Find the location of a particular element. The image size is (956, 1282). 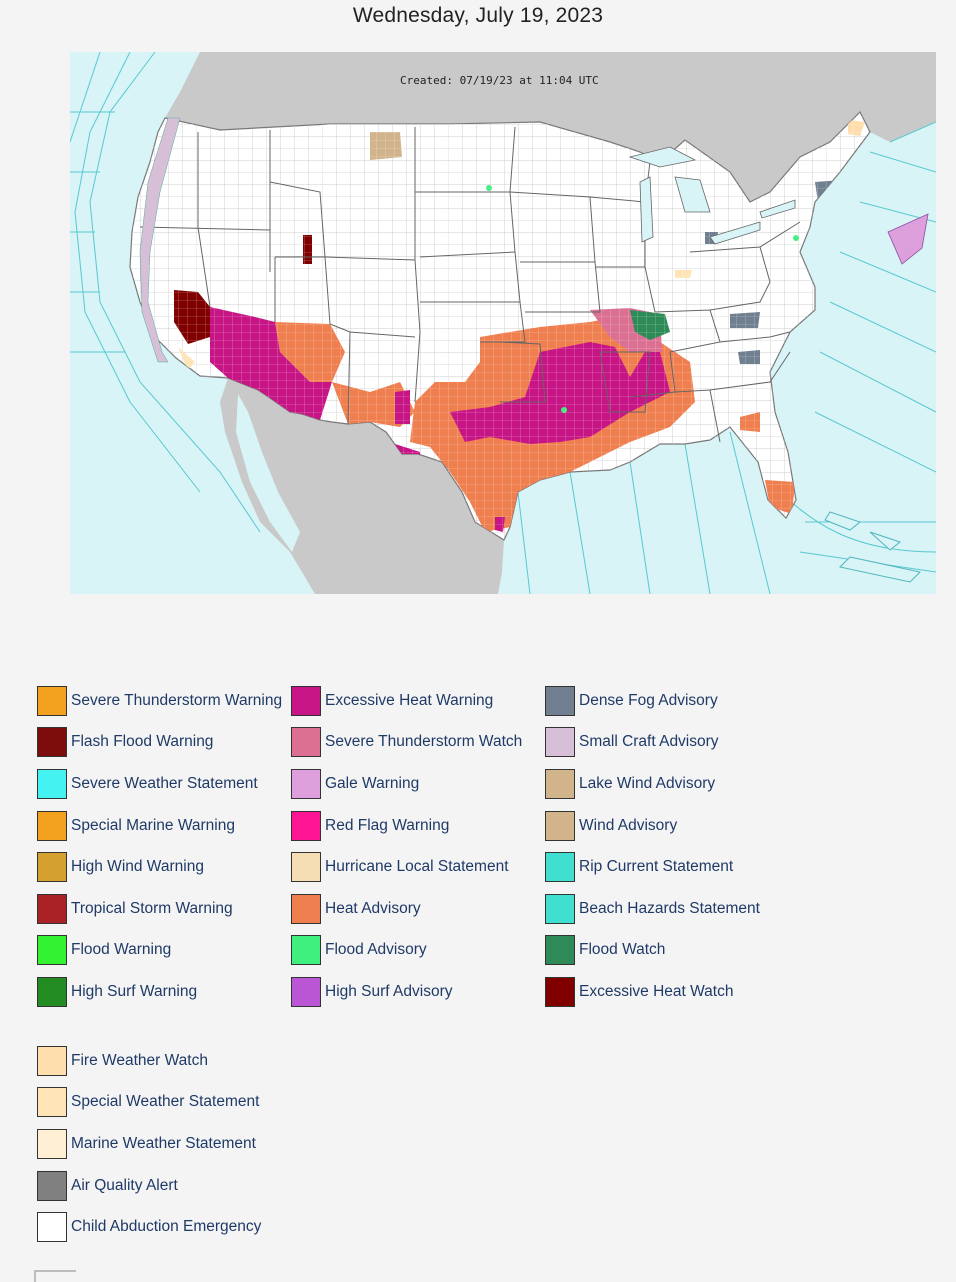

legend-label: Special Marine Warning is located at coordinates (153, 825).